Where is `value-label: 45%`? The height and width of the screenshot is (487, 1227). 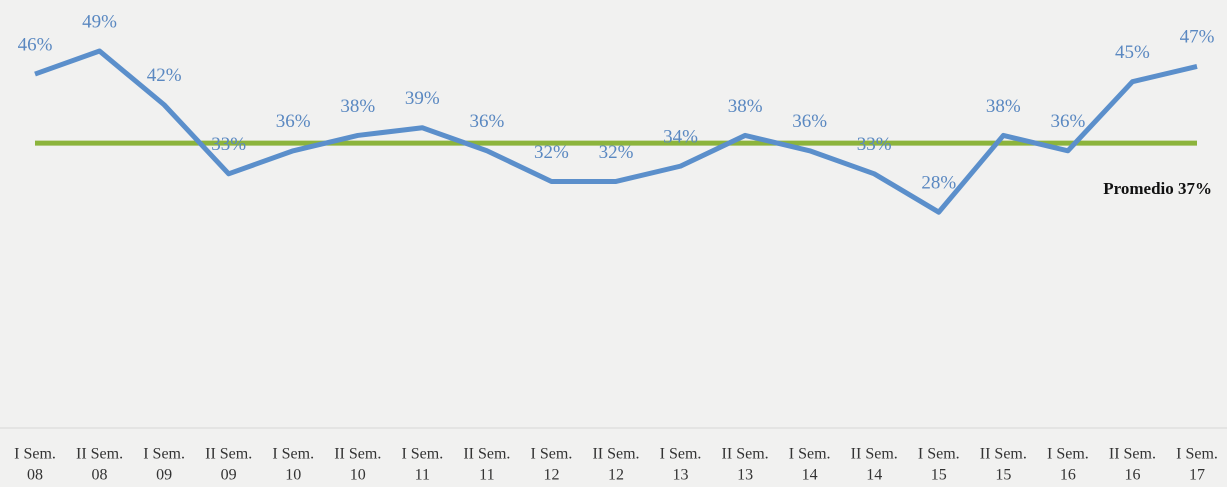 value-label: 45% is located at coordinates (1132, 52).